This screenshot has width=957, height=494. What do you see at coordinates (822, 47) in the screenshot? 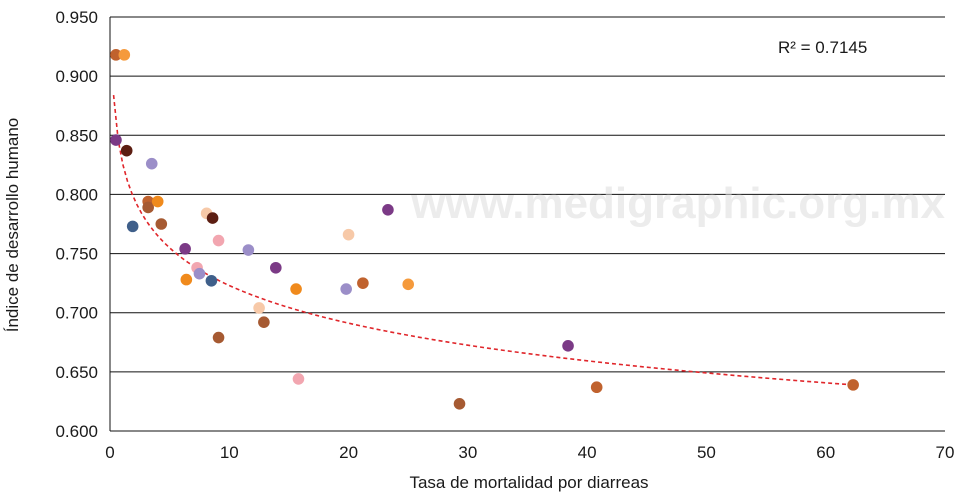
I see `r-squared-annotation: R² = 0.7145` at bounding box center [822, 47].